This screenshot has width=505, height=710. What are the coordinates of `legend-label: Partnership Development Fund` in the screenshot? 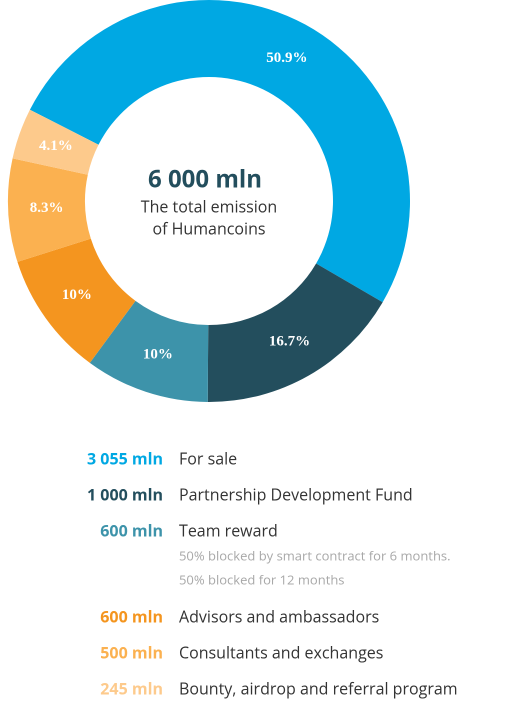 It's located at (296, 494).